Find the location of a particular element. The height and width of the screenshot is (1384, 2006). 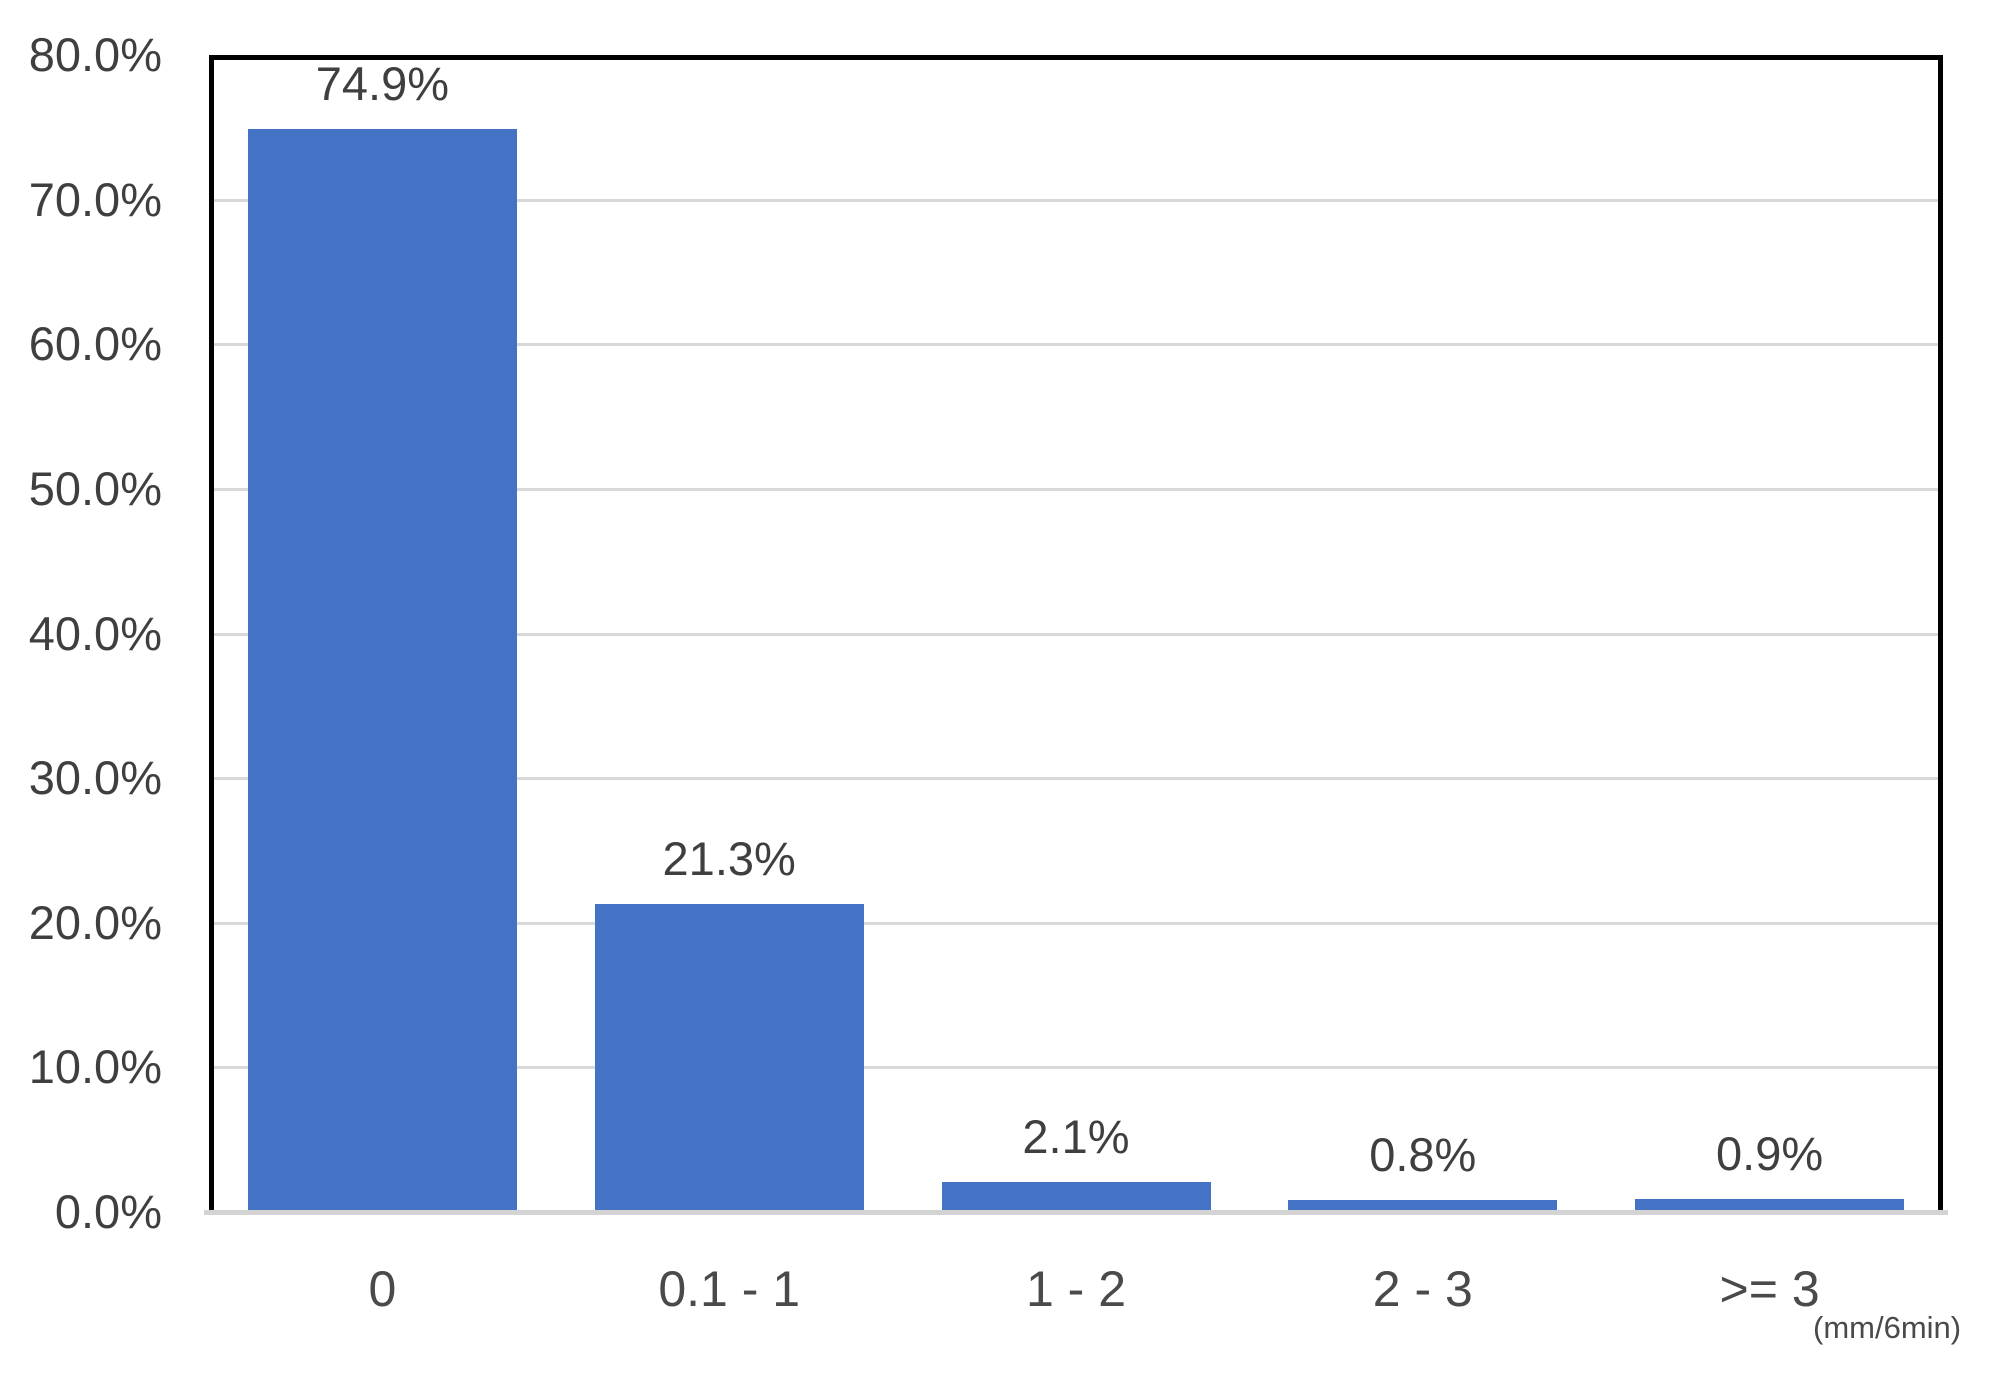

y-axis-tick-label: 50.0% is located at coordinates (95, 488).